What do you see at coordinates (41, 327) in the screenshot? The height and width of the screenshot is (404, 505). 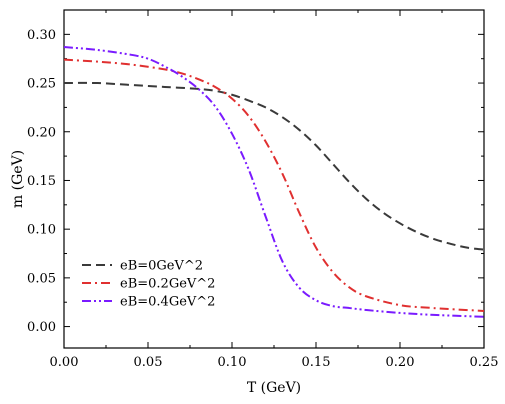 I see `y-tick-label: 0.00` at bounding box center [41, 327].